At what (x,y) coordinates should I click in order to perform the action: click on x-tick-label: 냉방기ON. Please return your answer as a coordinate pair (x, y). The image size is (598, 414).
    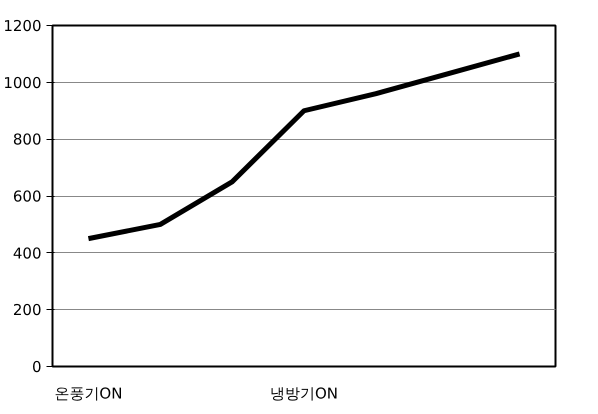
    Looking at the image, I should click on (304, 393).